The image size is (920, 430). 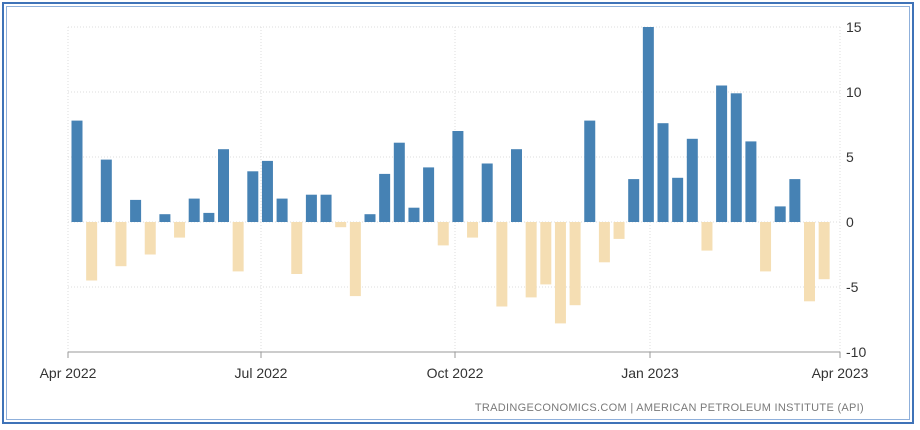 I want to click on y-tick-label: 5, so click(x=850, y=157).